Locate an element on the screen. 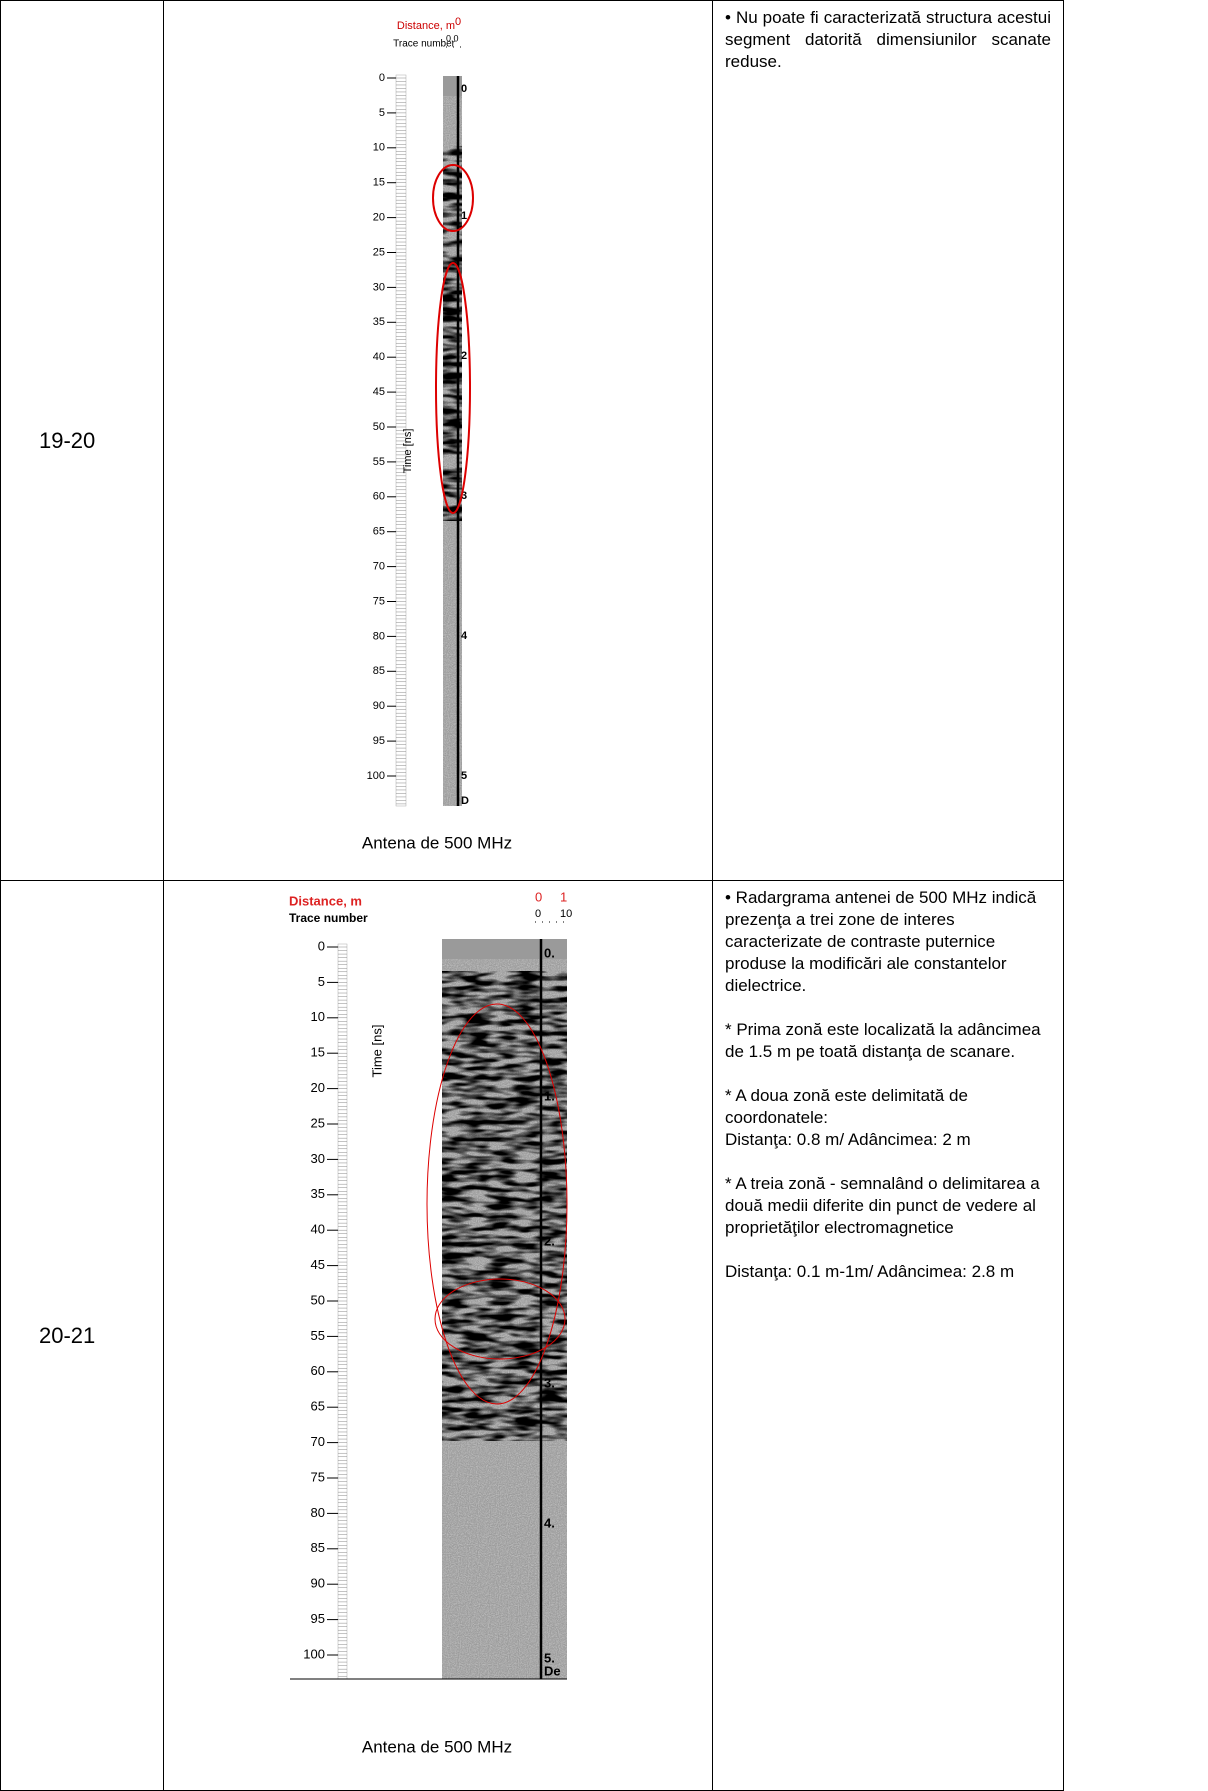  scan-bands is located at coordinates (504, 1206).